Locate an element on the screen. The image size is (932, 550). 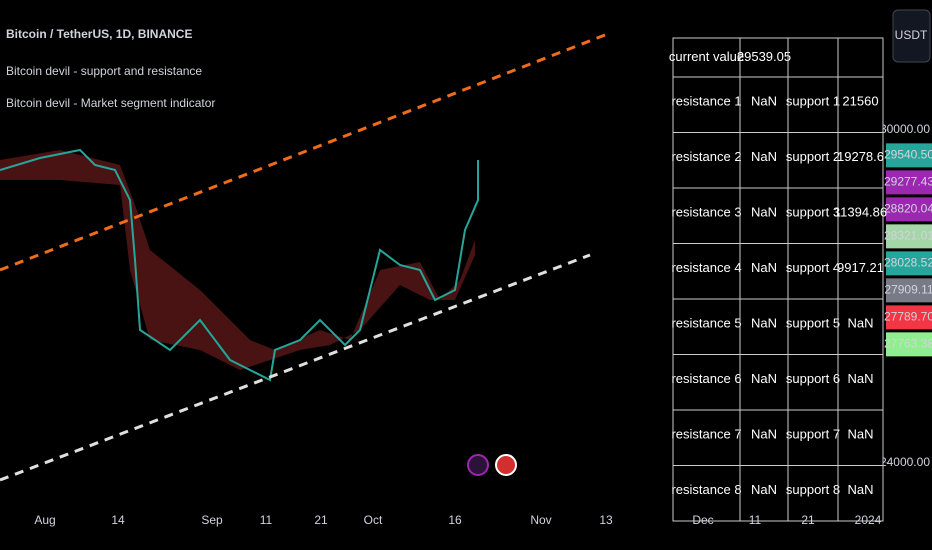
x-tick-label: Oct is located at coordinates (373, 520).